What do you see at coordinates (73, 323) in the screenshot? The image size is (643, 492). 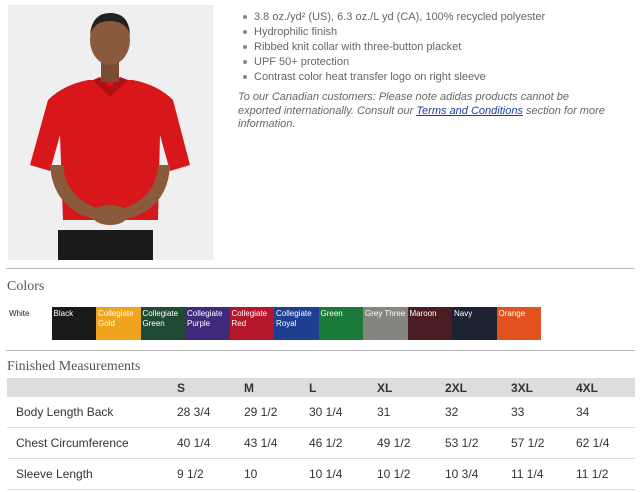 I see `color-swatch: Black` at bounding box center [73, 323].